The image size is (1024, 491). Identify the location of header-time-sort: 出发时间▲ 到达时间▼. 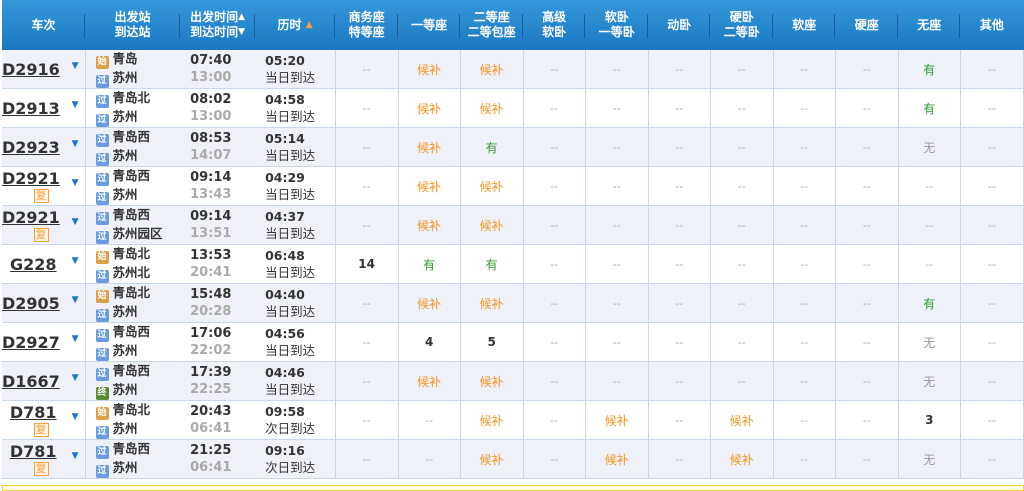
(218, 25).